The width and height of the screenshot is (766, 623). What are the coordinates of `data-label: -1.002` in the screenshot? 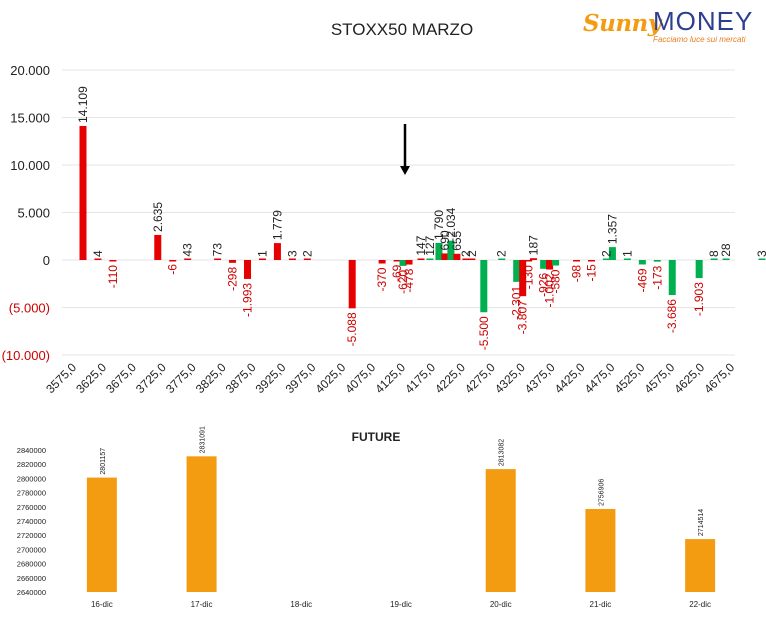 It's located at (550, 290).